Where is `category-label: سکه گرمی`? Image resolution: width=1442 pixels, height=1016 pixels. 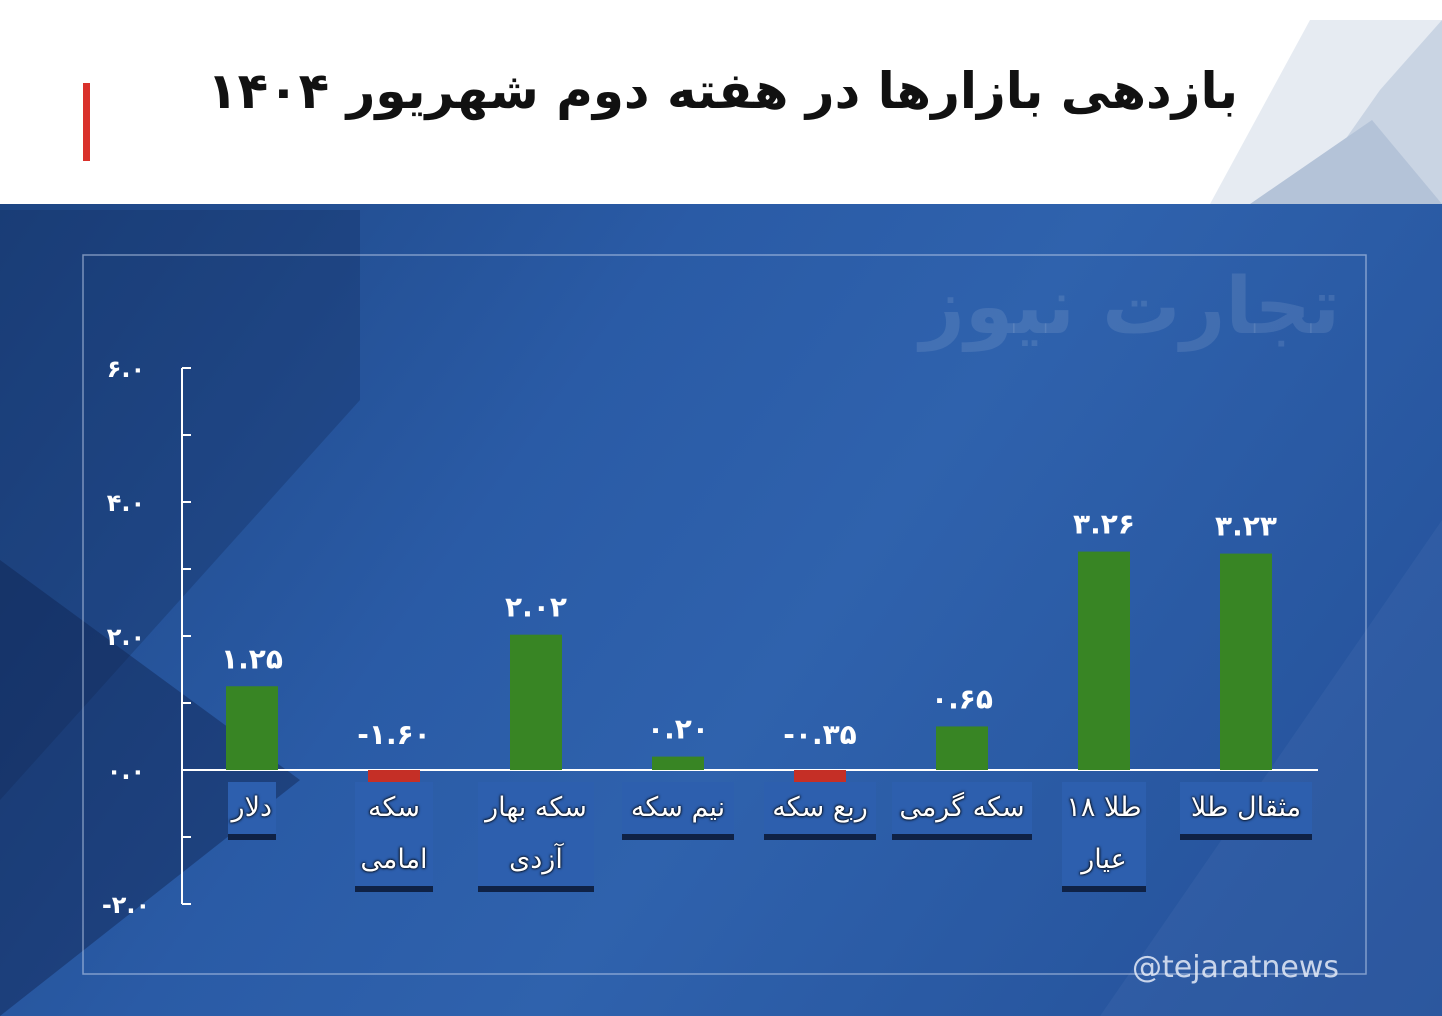
category-label: سکه گرمی is located at coordinates (962, 808).